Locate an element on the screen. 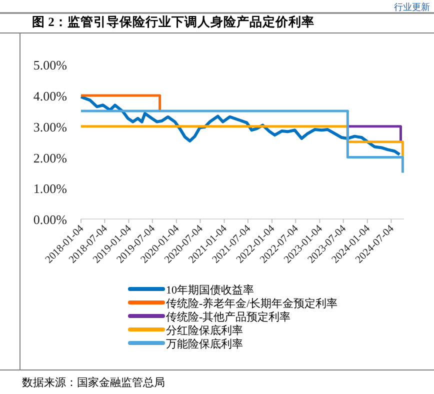 Image resolution: width=434 pixels, height=394 pixels. y-tick-label: 1.00% is located at coordinates (50, 188).